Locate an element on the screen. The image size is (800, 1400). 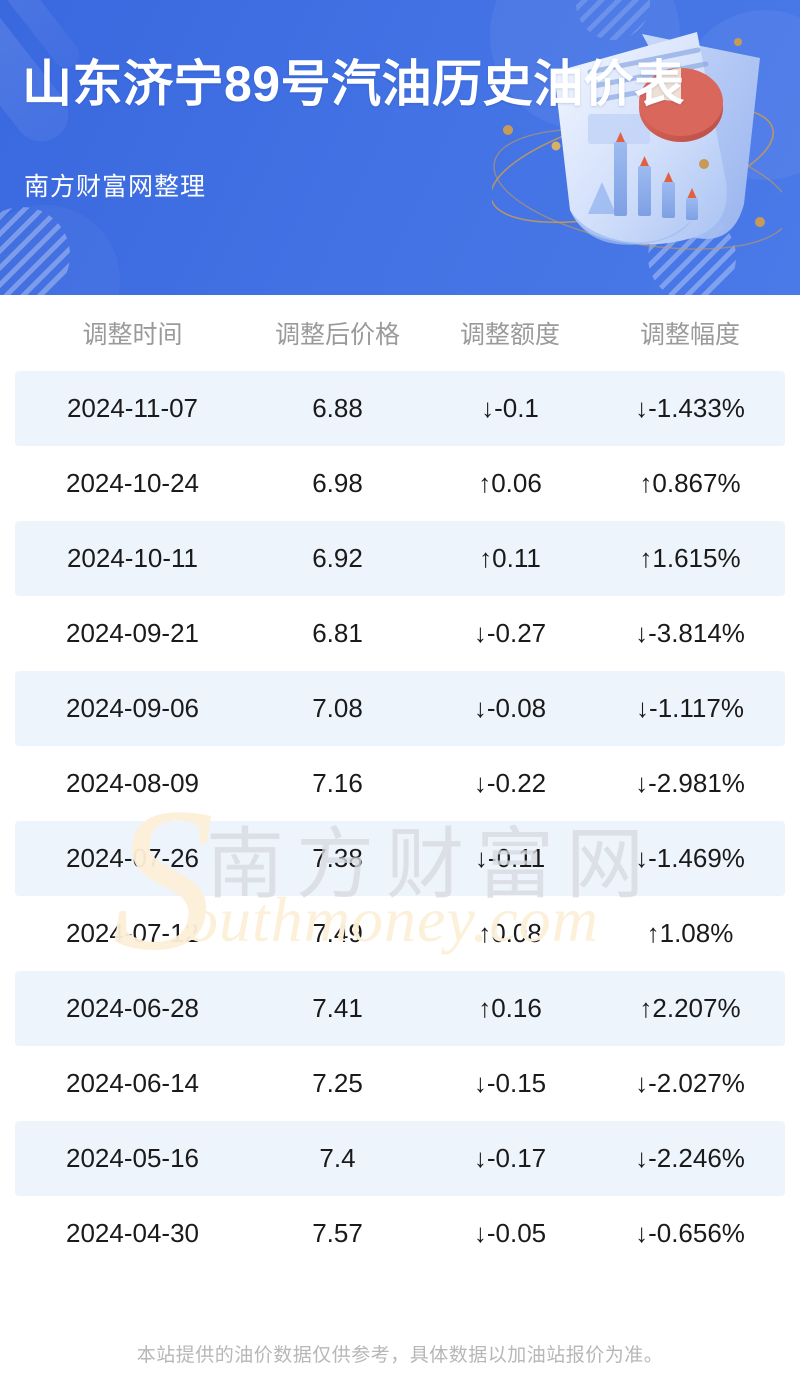
table-header: 调整时间 调整后价格 调整额度 调整幅度 is located at coordinates (400, 333).